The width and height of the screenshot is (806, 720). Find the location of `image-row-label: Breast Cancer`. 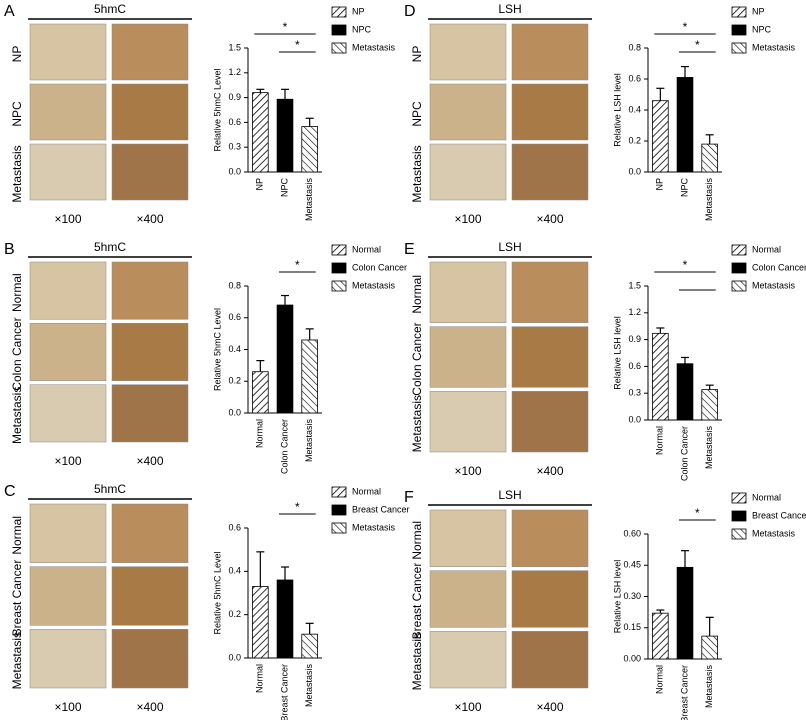

image-row-label: Breast Cancer is located at coordinates (417, 601).